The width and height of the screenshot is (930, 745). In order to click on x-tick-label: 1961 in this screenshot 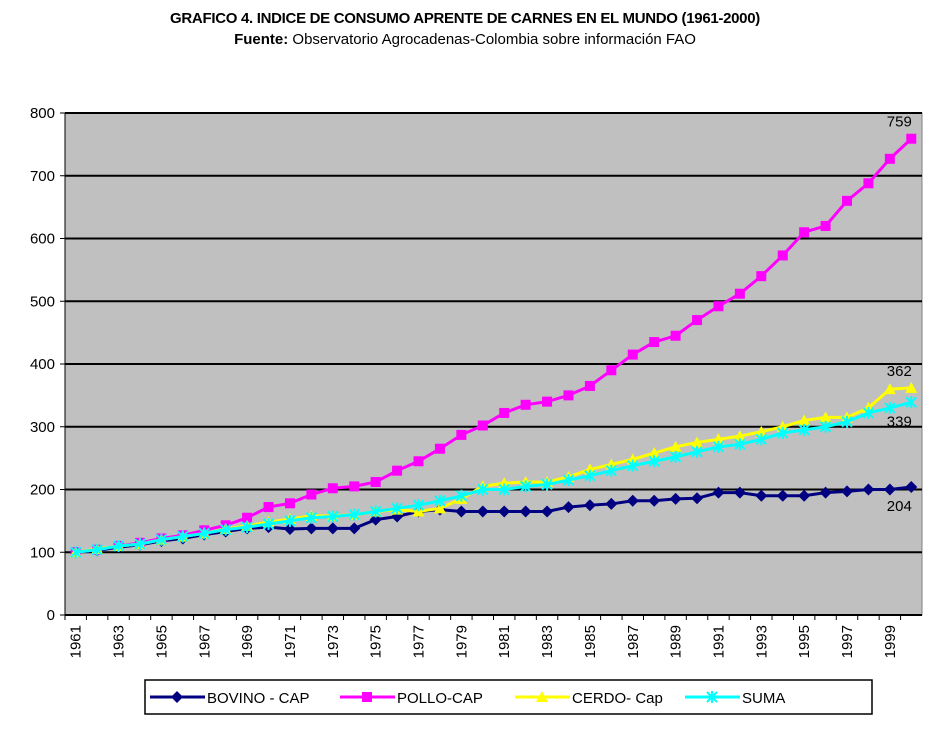, I will do `click(76, 641)`.